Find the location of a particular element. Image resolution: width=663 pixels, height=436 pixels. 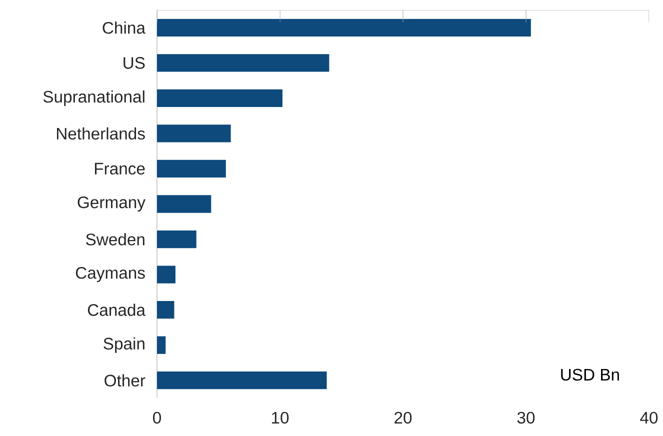

y-tick-label: Netherlands is located at coordinates (100, 133).